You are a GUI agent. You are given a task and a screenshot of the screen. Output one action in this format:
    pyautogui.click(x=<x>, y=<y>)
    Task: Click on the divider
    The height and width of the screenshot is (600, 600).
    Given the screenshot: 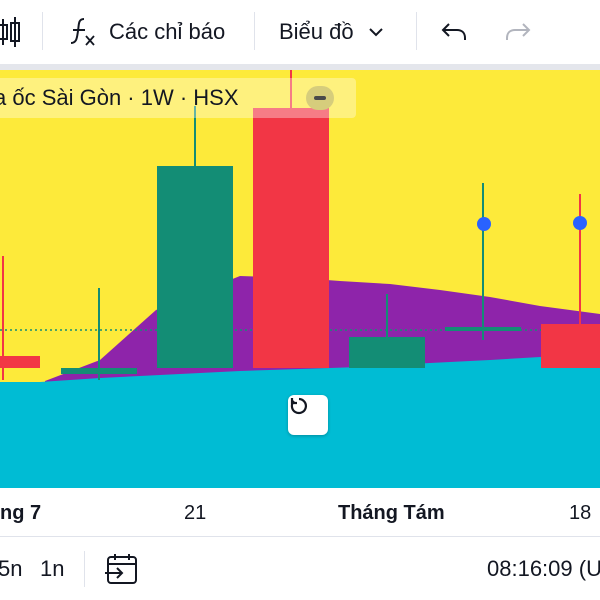 What is the action you would take?
    pyautogui.click(x=300, y=536)
    